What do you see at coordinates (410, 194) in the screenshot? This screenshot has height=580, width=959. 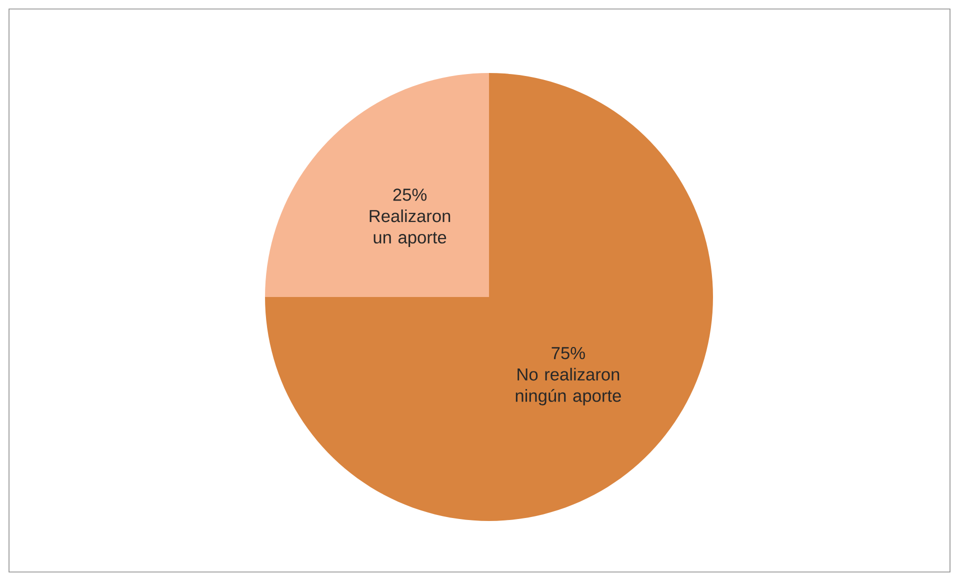 I see `data-label: 25%` at bounding box center [410, 194].